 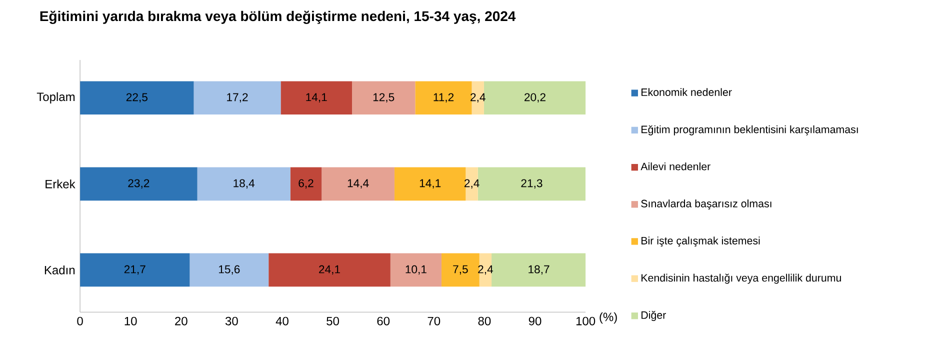 I want to click on legend-label: Diğer, so click(x=654, y=315).